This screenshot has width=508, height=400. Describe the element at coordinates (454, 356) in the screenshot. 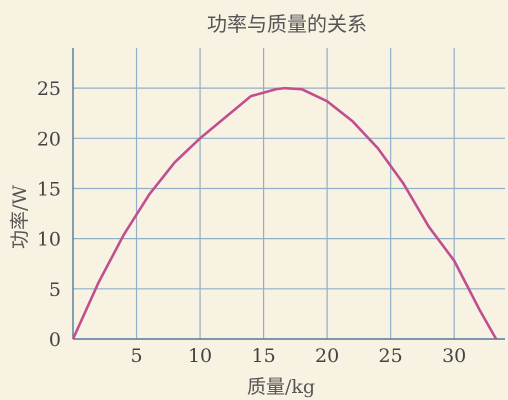

I see `x-tick-label-30: 30` at that location.